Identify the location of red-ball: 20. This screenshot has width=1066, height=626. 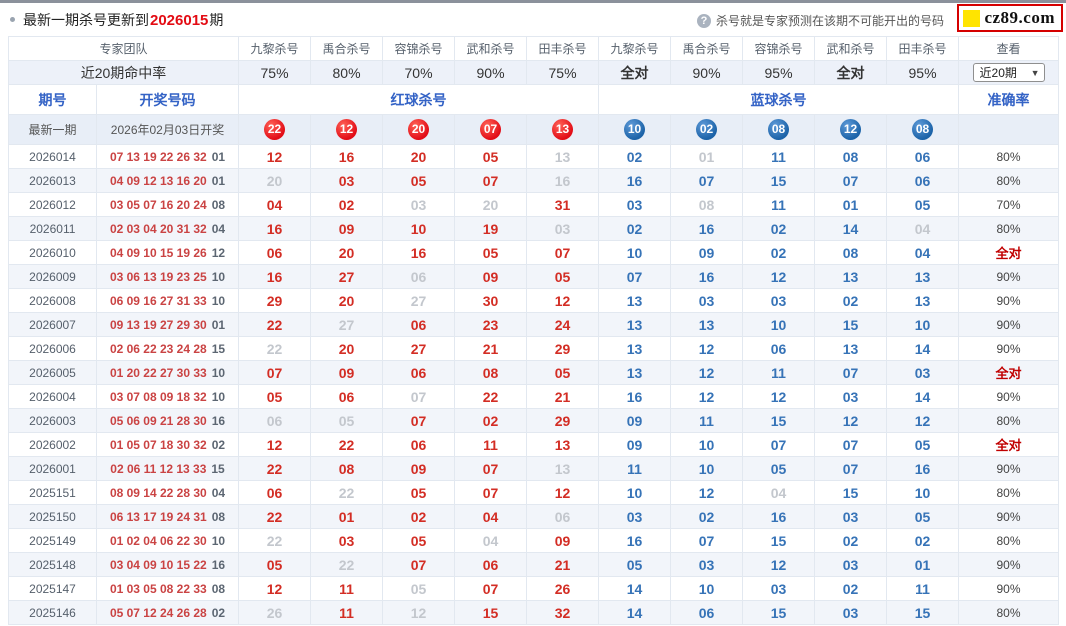
(419, 129).